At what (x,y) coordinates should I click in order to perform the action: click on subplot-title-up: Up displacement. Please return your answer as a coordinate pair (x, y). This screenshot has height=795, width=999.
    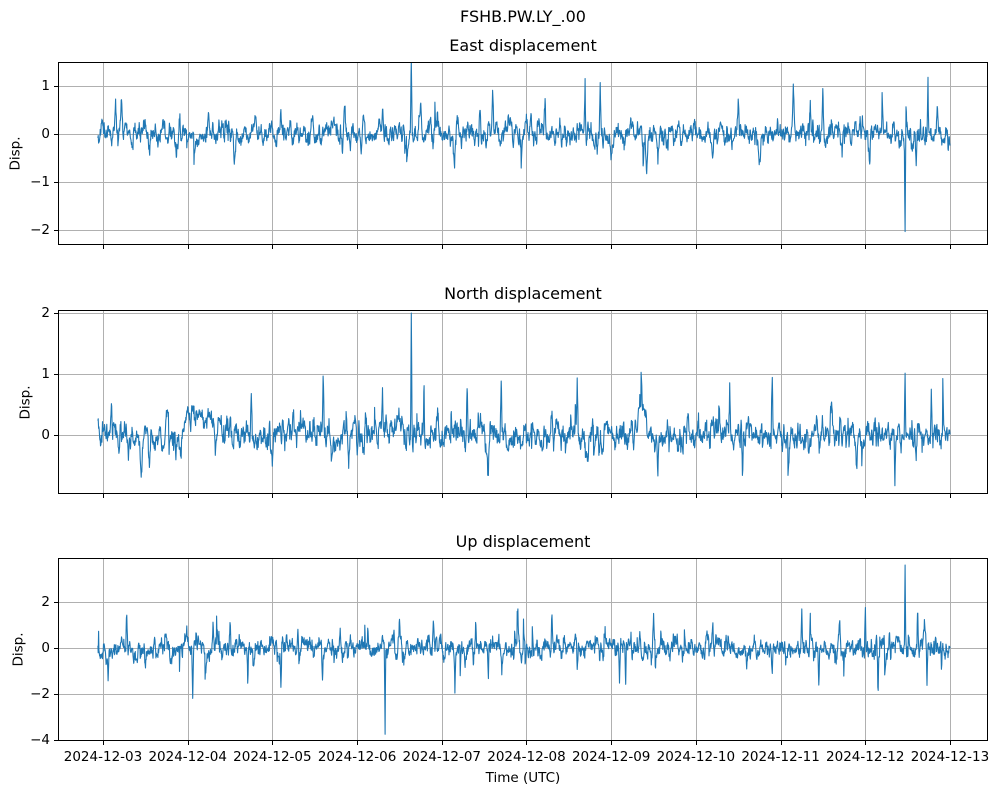
    Looking at the image, I should click on (523, 541).